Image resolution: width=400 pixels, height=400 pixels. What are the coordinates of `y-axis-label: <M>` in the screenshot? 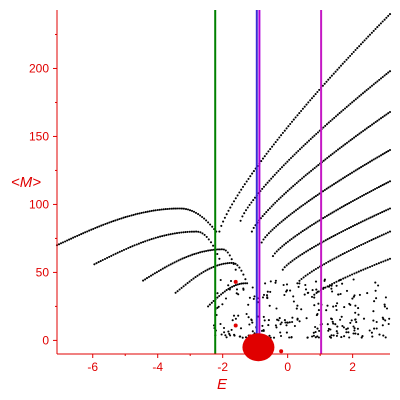 It's located at (26, 182).